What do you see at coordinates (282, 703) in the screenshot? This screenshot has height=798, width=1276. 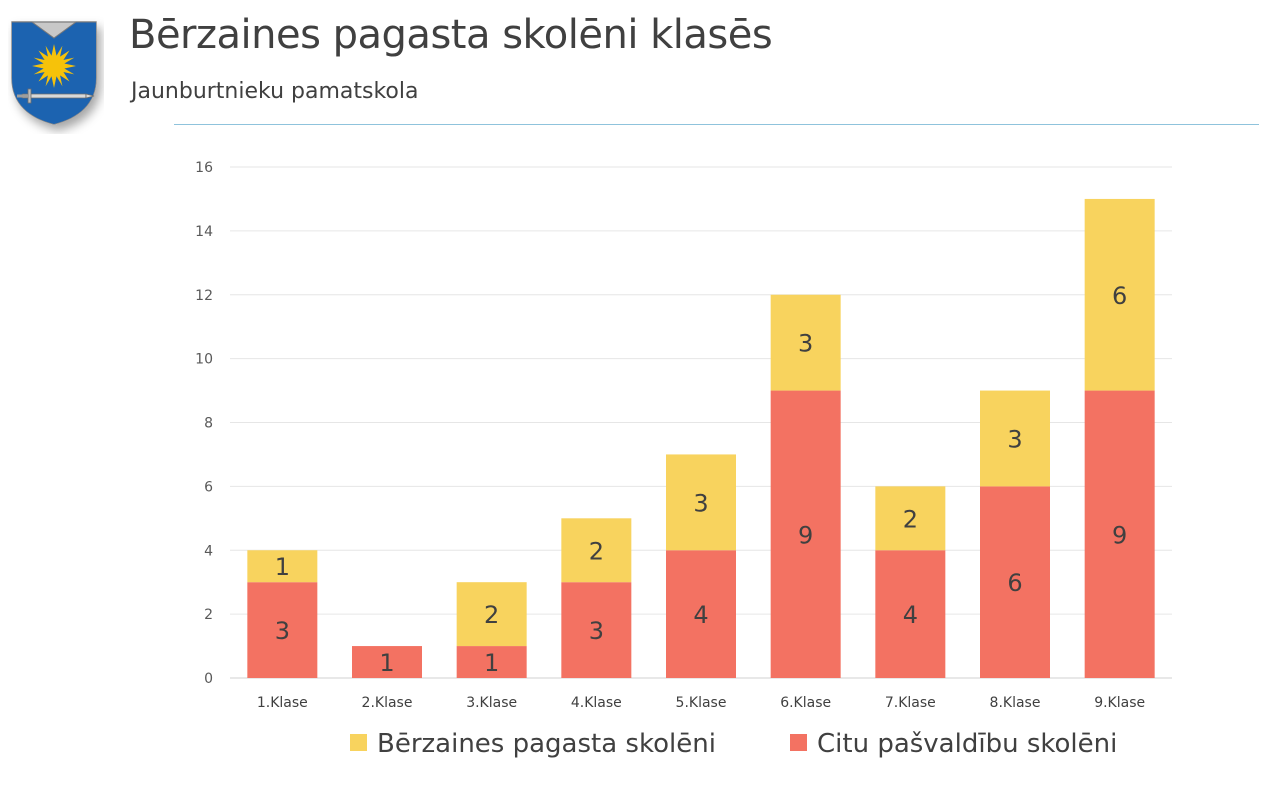 I see `x-tick-label: 1.Klase` at bounding box center [282, 703].